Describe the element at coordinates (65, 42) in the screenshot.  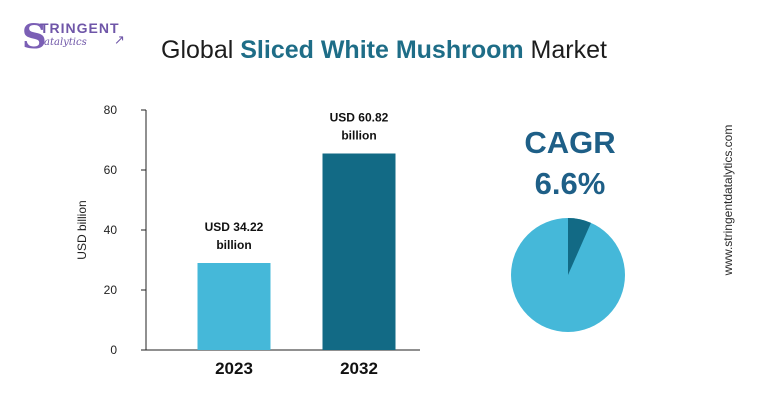
I see `logo-bottom-text: atalytics` at that location.